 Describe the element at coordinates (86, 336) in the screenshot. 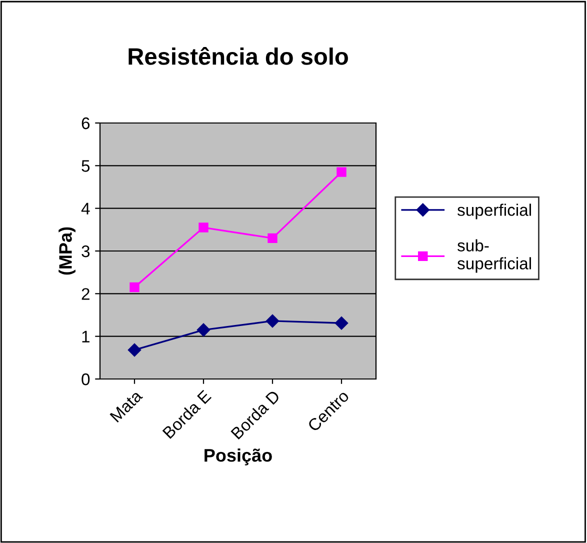

I see `y-tick-label: 1` at that location.